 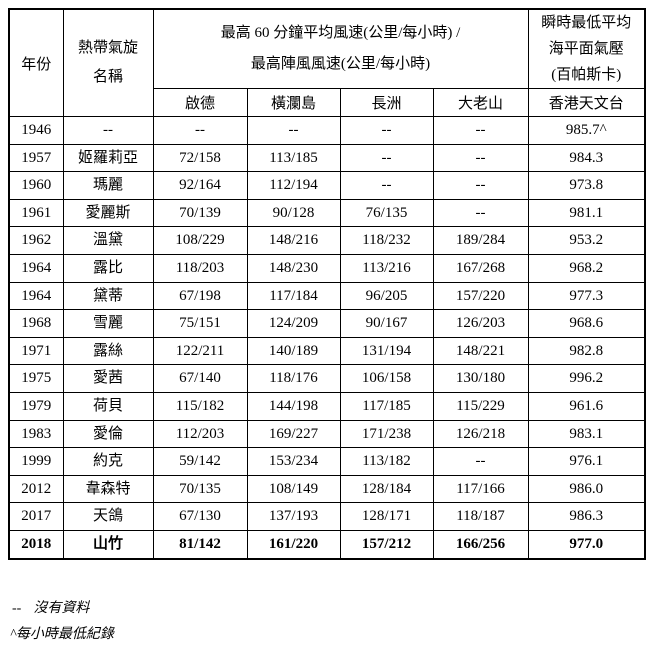 What do you see at coordinates (586, 75) in the screenshot?
I see `header-min-pressure-line3: (百帕斯卡)` at bounding box center [586, 75].